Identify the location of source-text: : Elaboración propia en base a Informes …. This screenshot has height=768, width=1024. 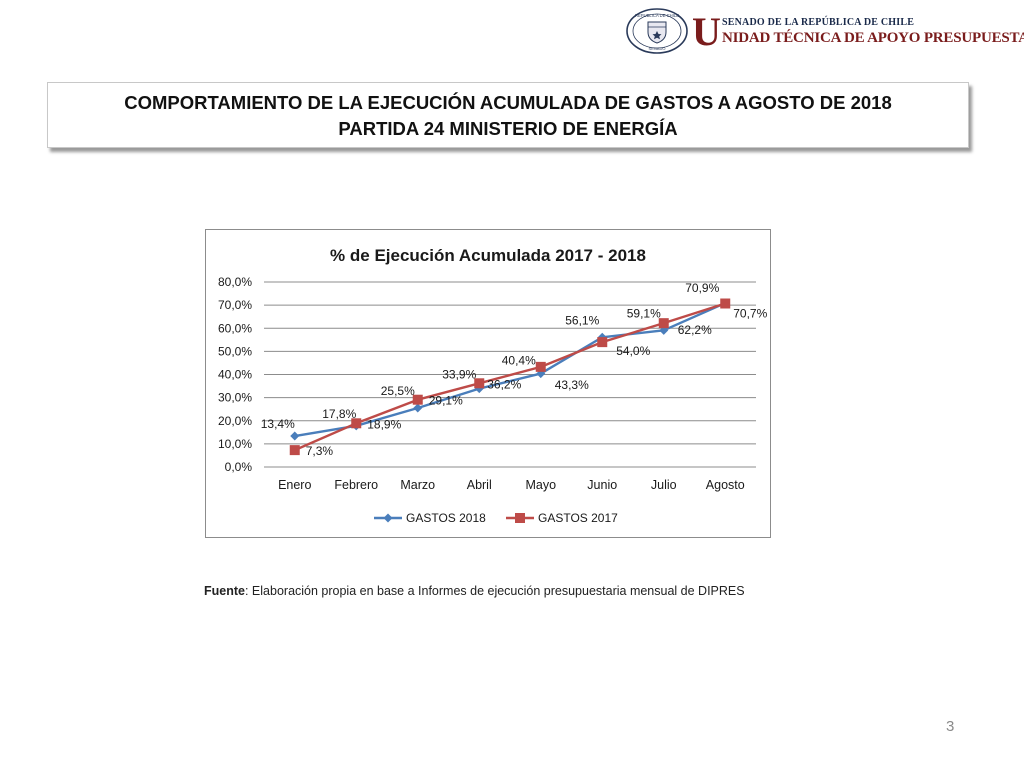
(494, 591).